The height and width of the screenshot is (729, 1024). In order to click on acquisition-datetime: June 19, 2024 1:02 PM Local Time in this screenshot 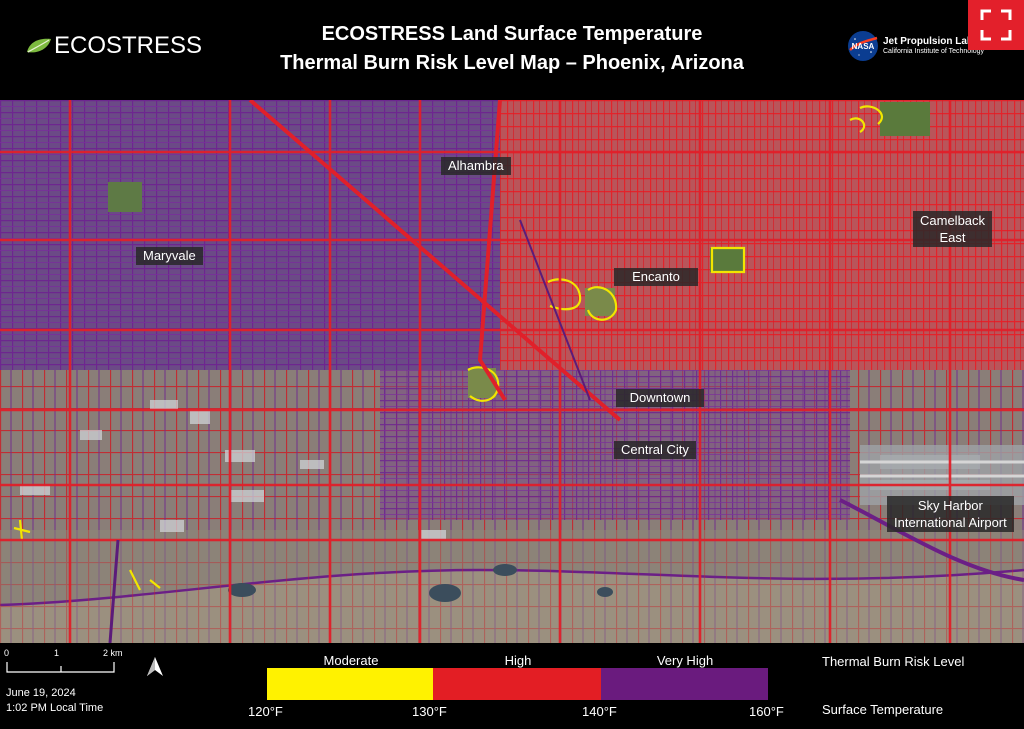, I will do `click(54, 701)`.